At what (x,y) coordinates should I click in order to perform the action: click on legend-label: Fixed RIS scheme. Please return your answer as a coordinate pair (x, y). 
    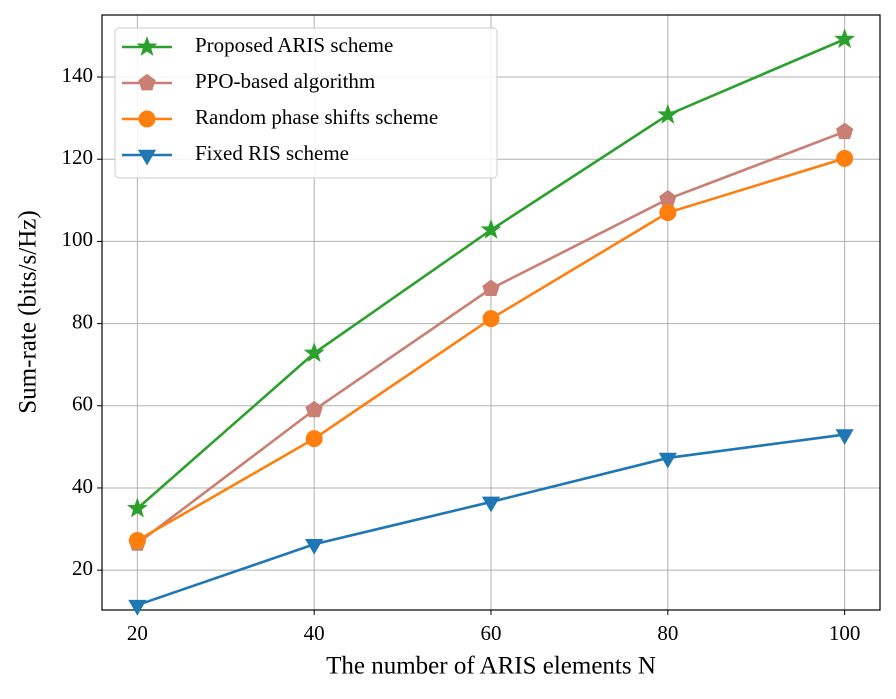
    Looking at the image, I should click on (272, 153).